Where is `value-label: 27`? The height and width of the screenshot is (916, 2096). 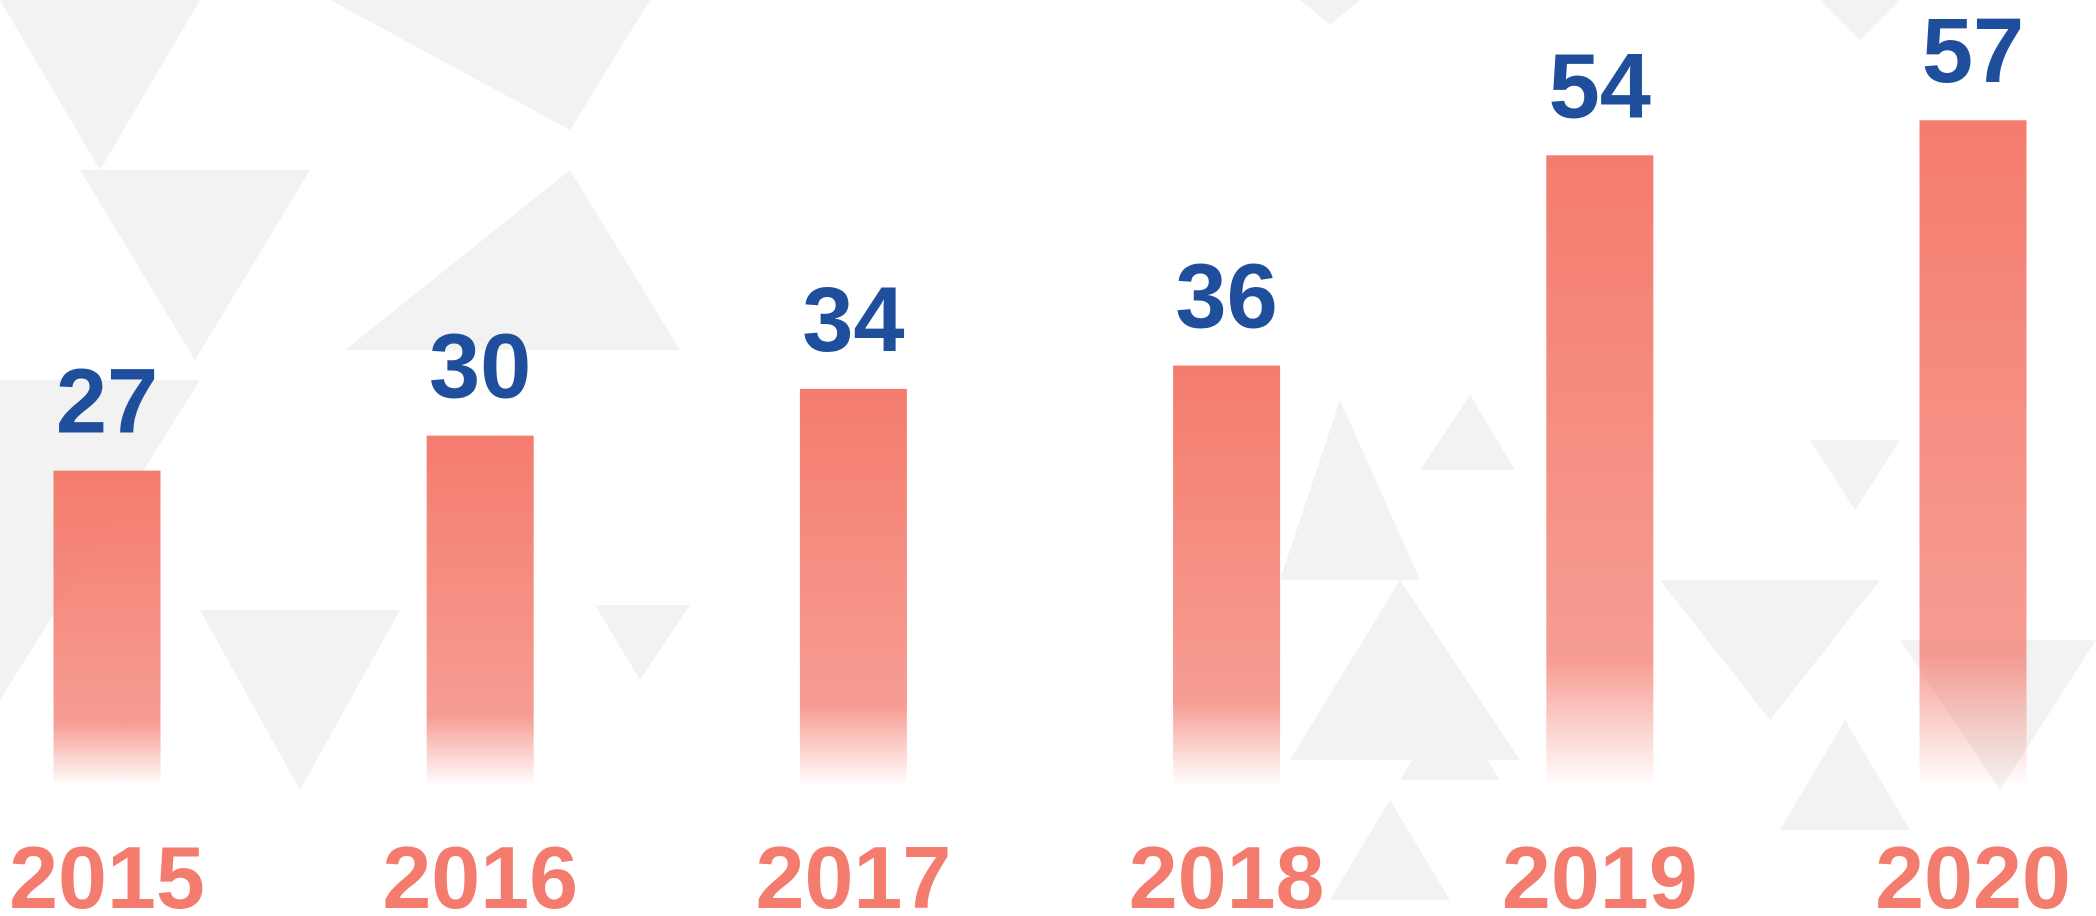
value-label: 27 is located at coordinates (107, 402).